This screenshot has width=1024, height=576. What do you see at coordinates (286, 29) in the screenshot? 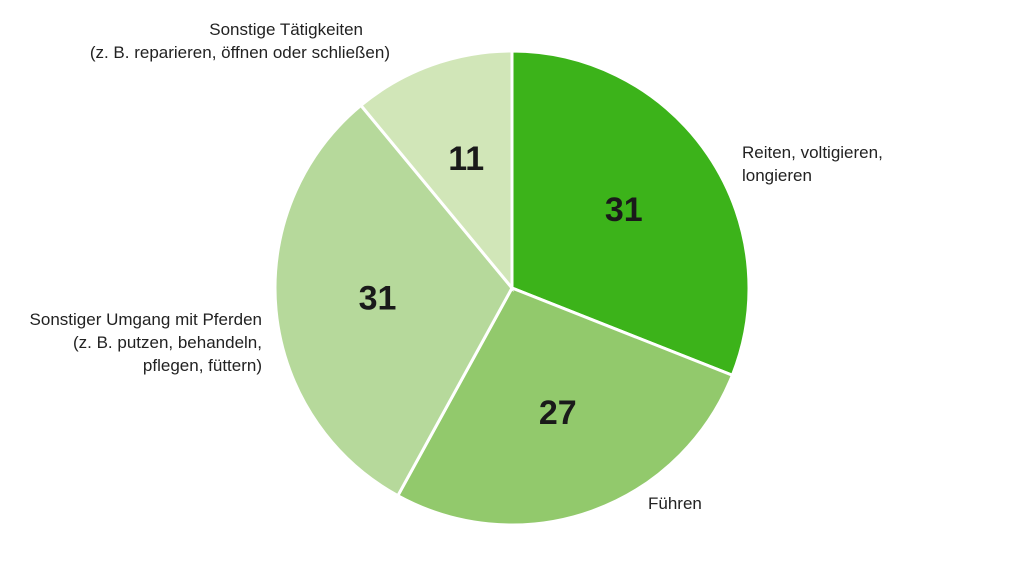
I see `slice-label-line: Sonstige Tätigkeiten` at bounding box center [286, 29].